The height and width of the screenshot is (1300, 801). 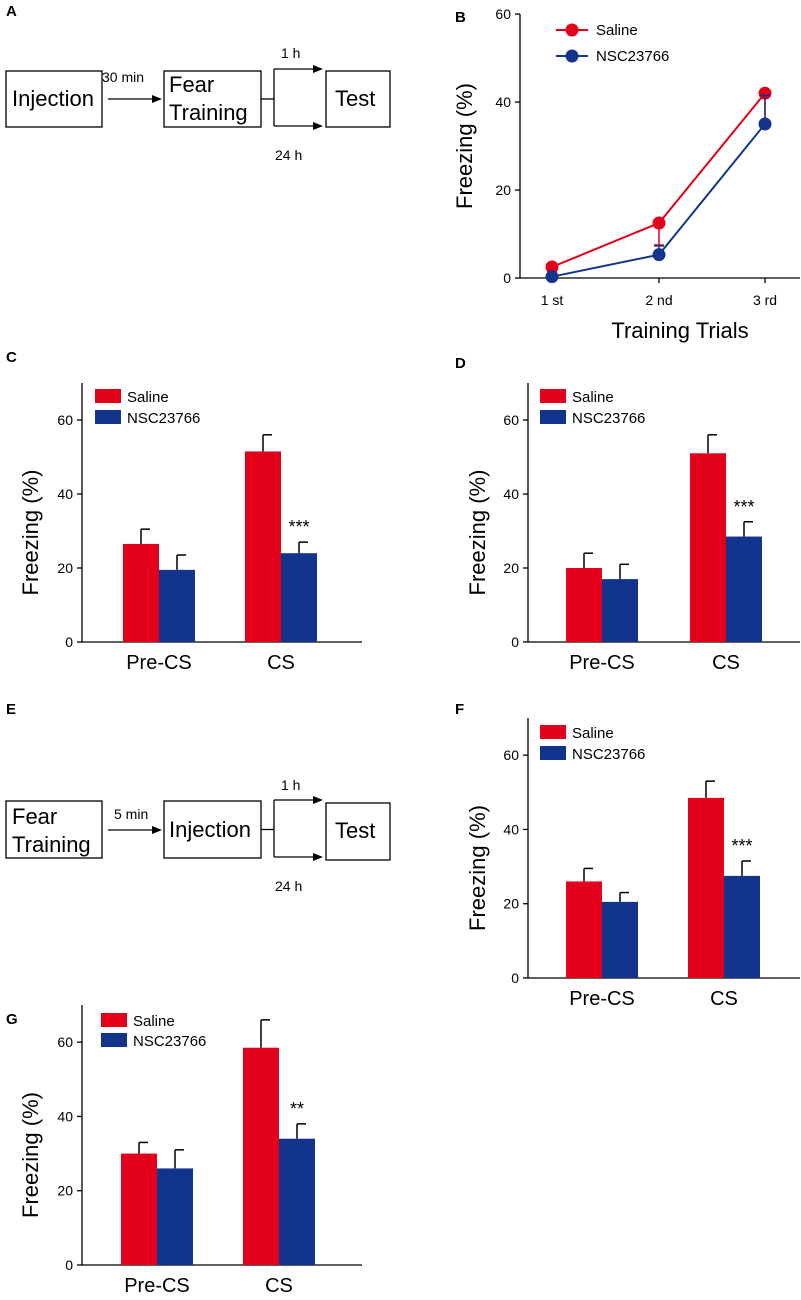 I want to click on x-tick-label: 2 nd, so click(x=658, y=300).